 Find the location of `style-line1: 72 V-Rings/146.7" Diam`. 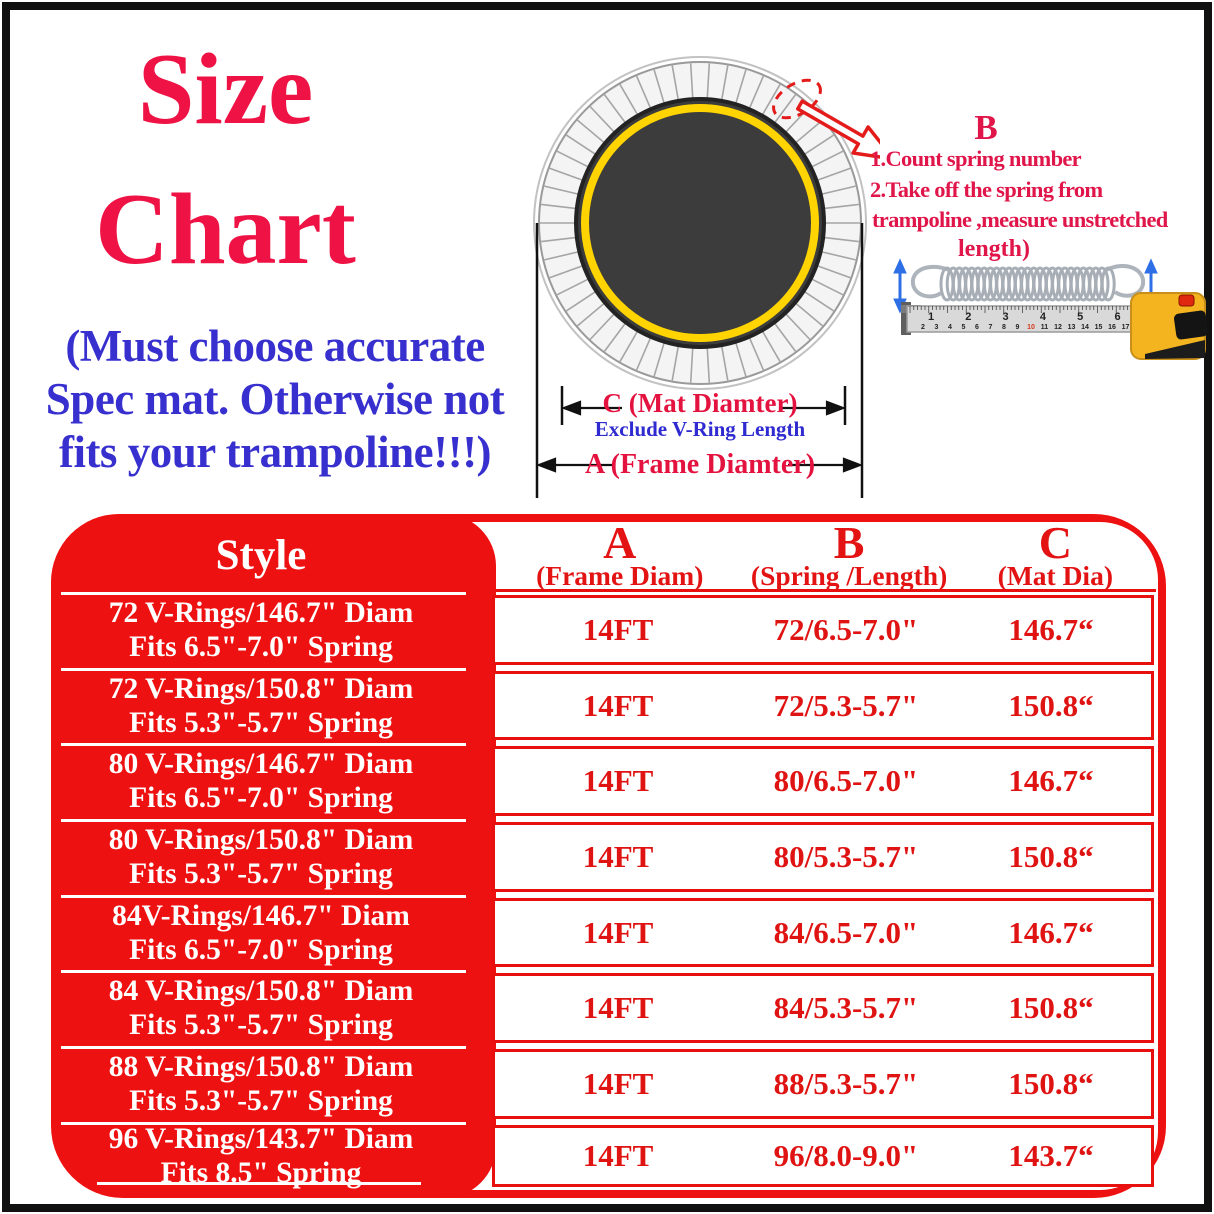

style-line1: 72 V-Rings/146.7" Diam is located at coordinates (261, 613).